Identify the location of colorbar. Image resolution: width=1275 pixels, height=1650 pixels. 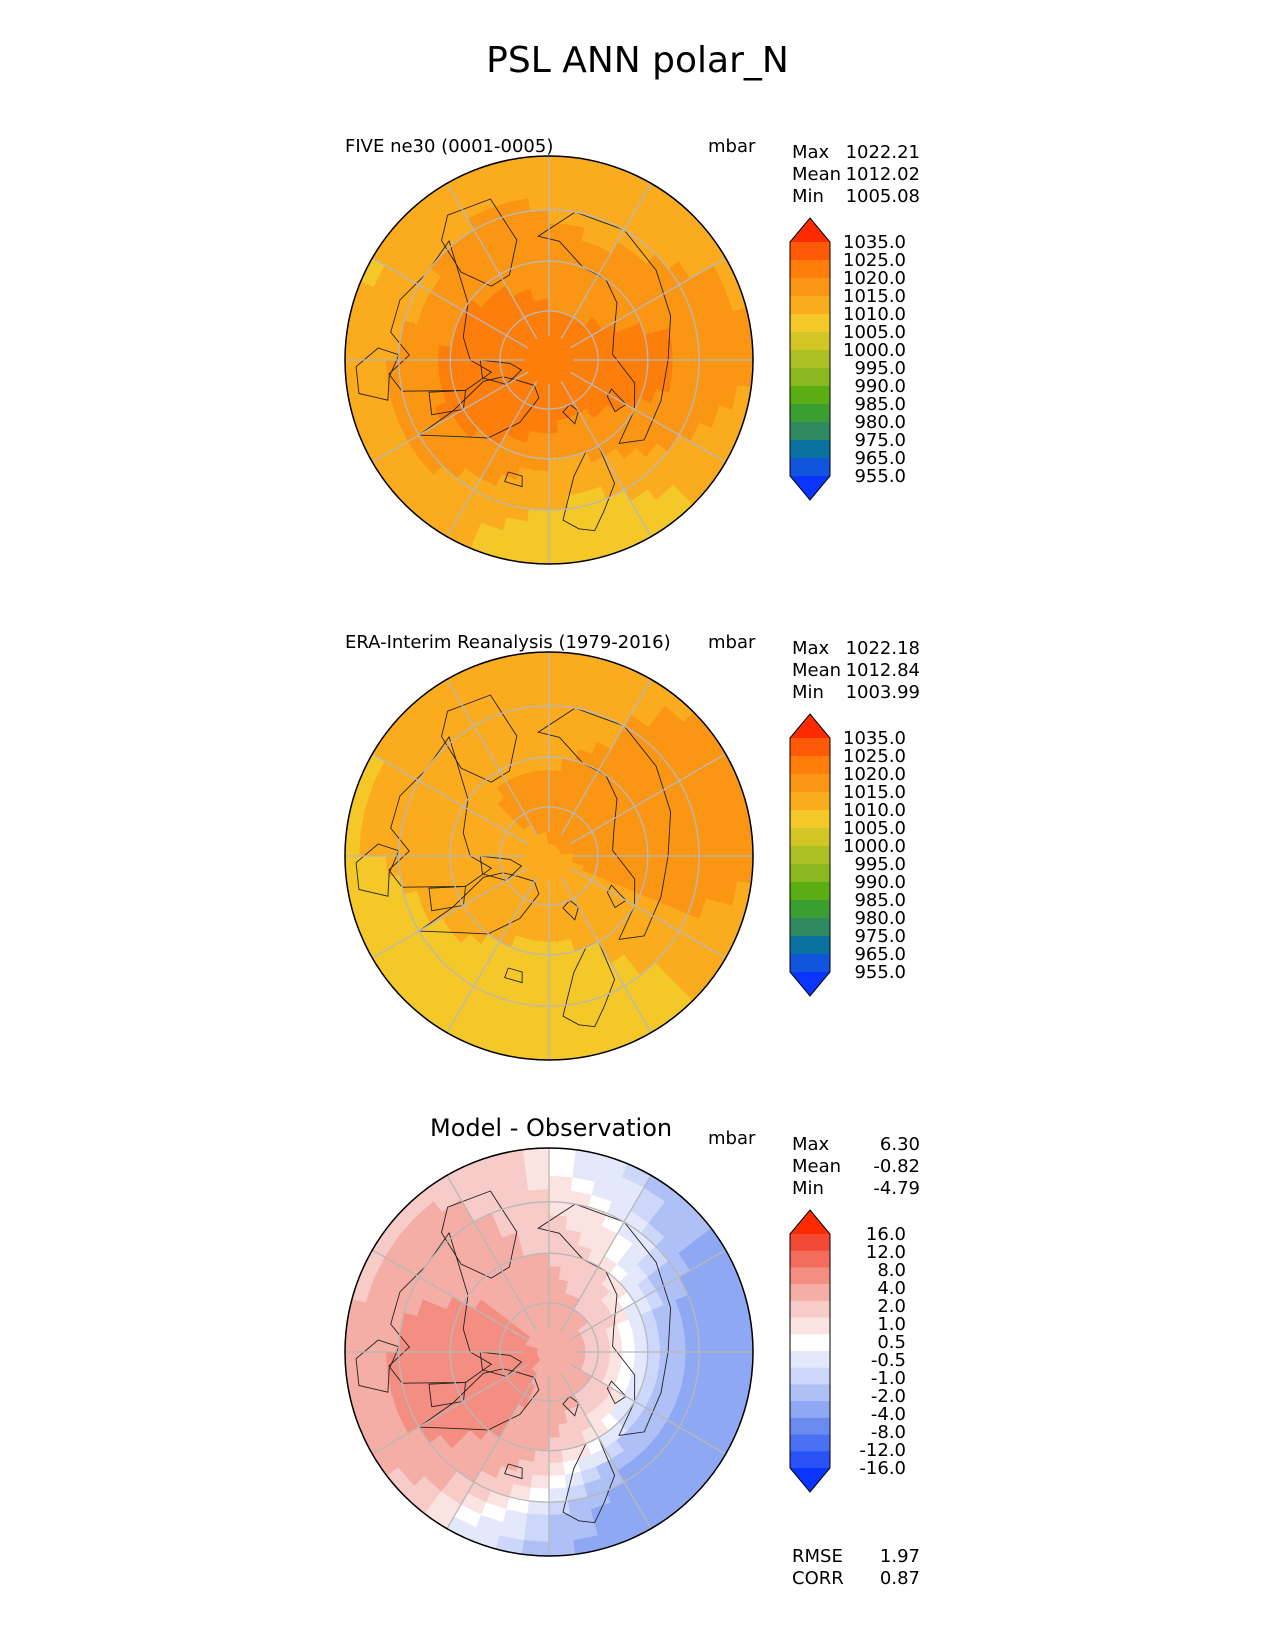
(810, 855).